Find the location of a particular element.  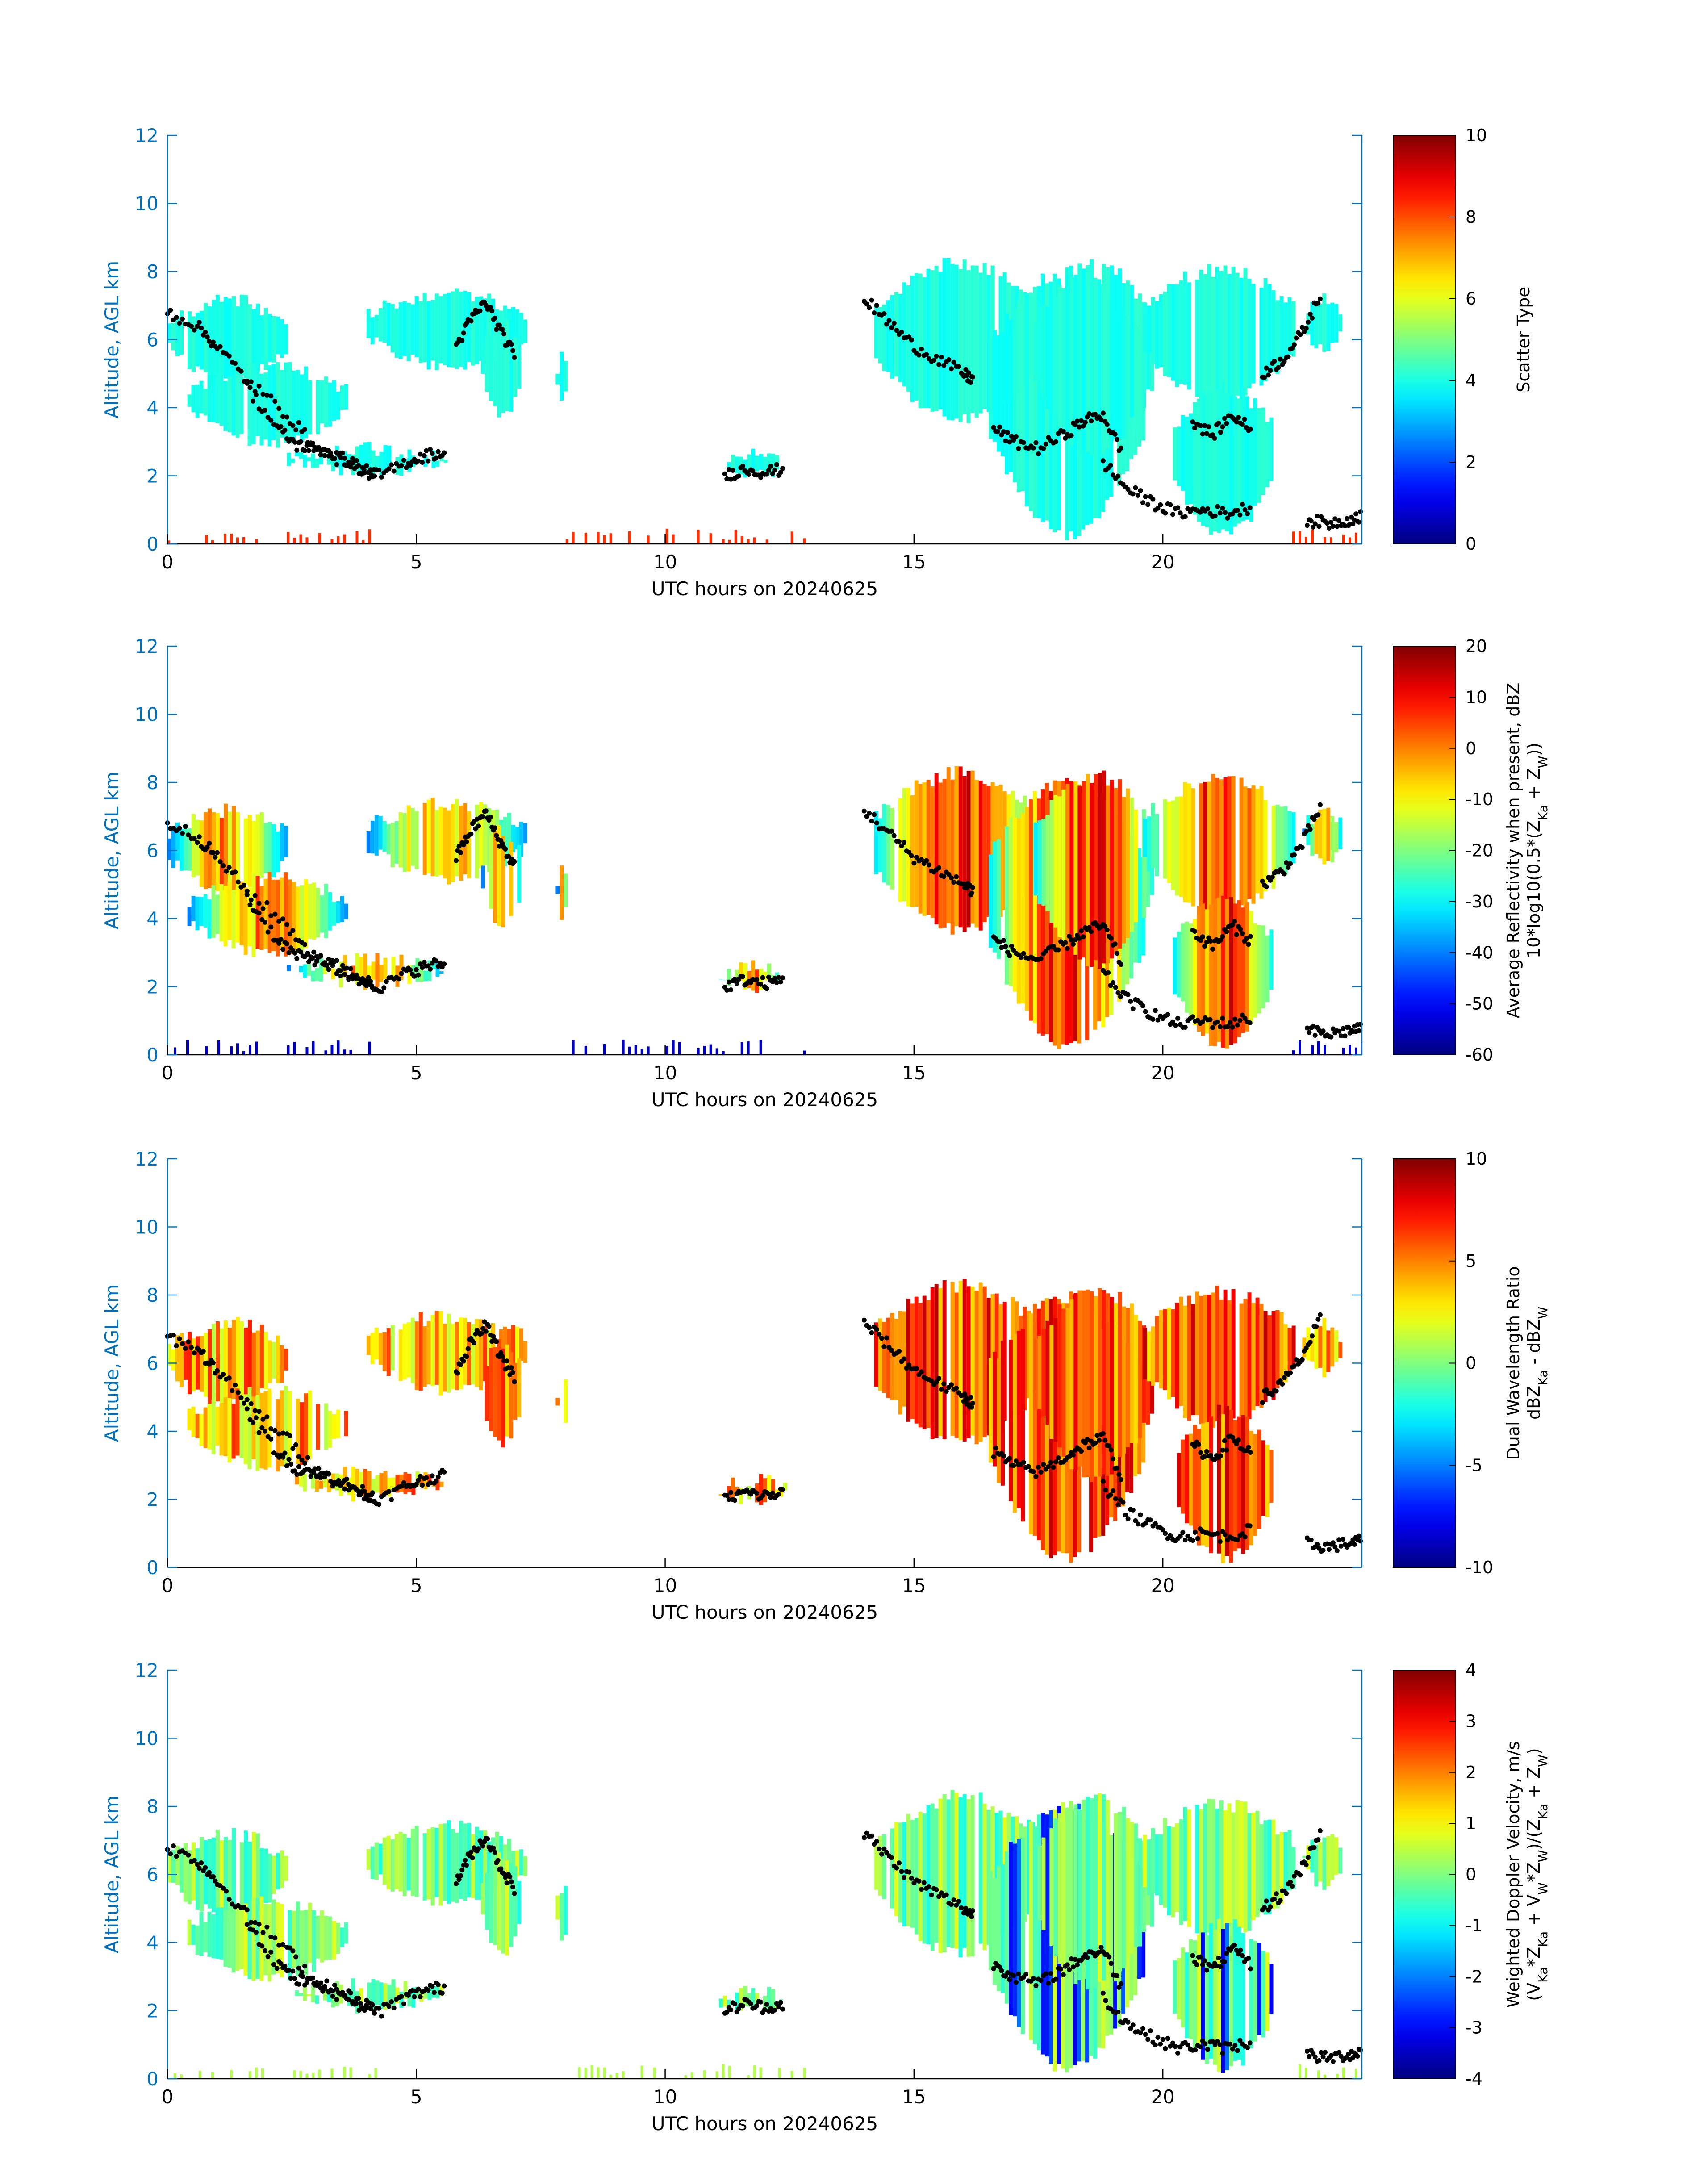

cloud-boundary-markers is located at coordinates (764, 413).